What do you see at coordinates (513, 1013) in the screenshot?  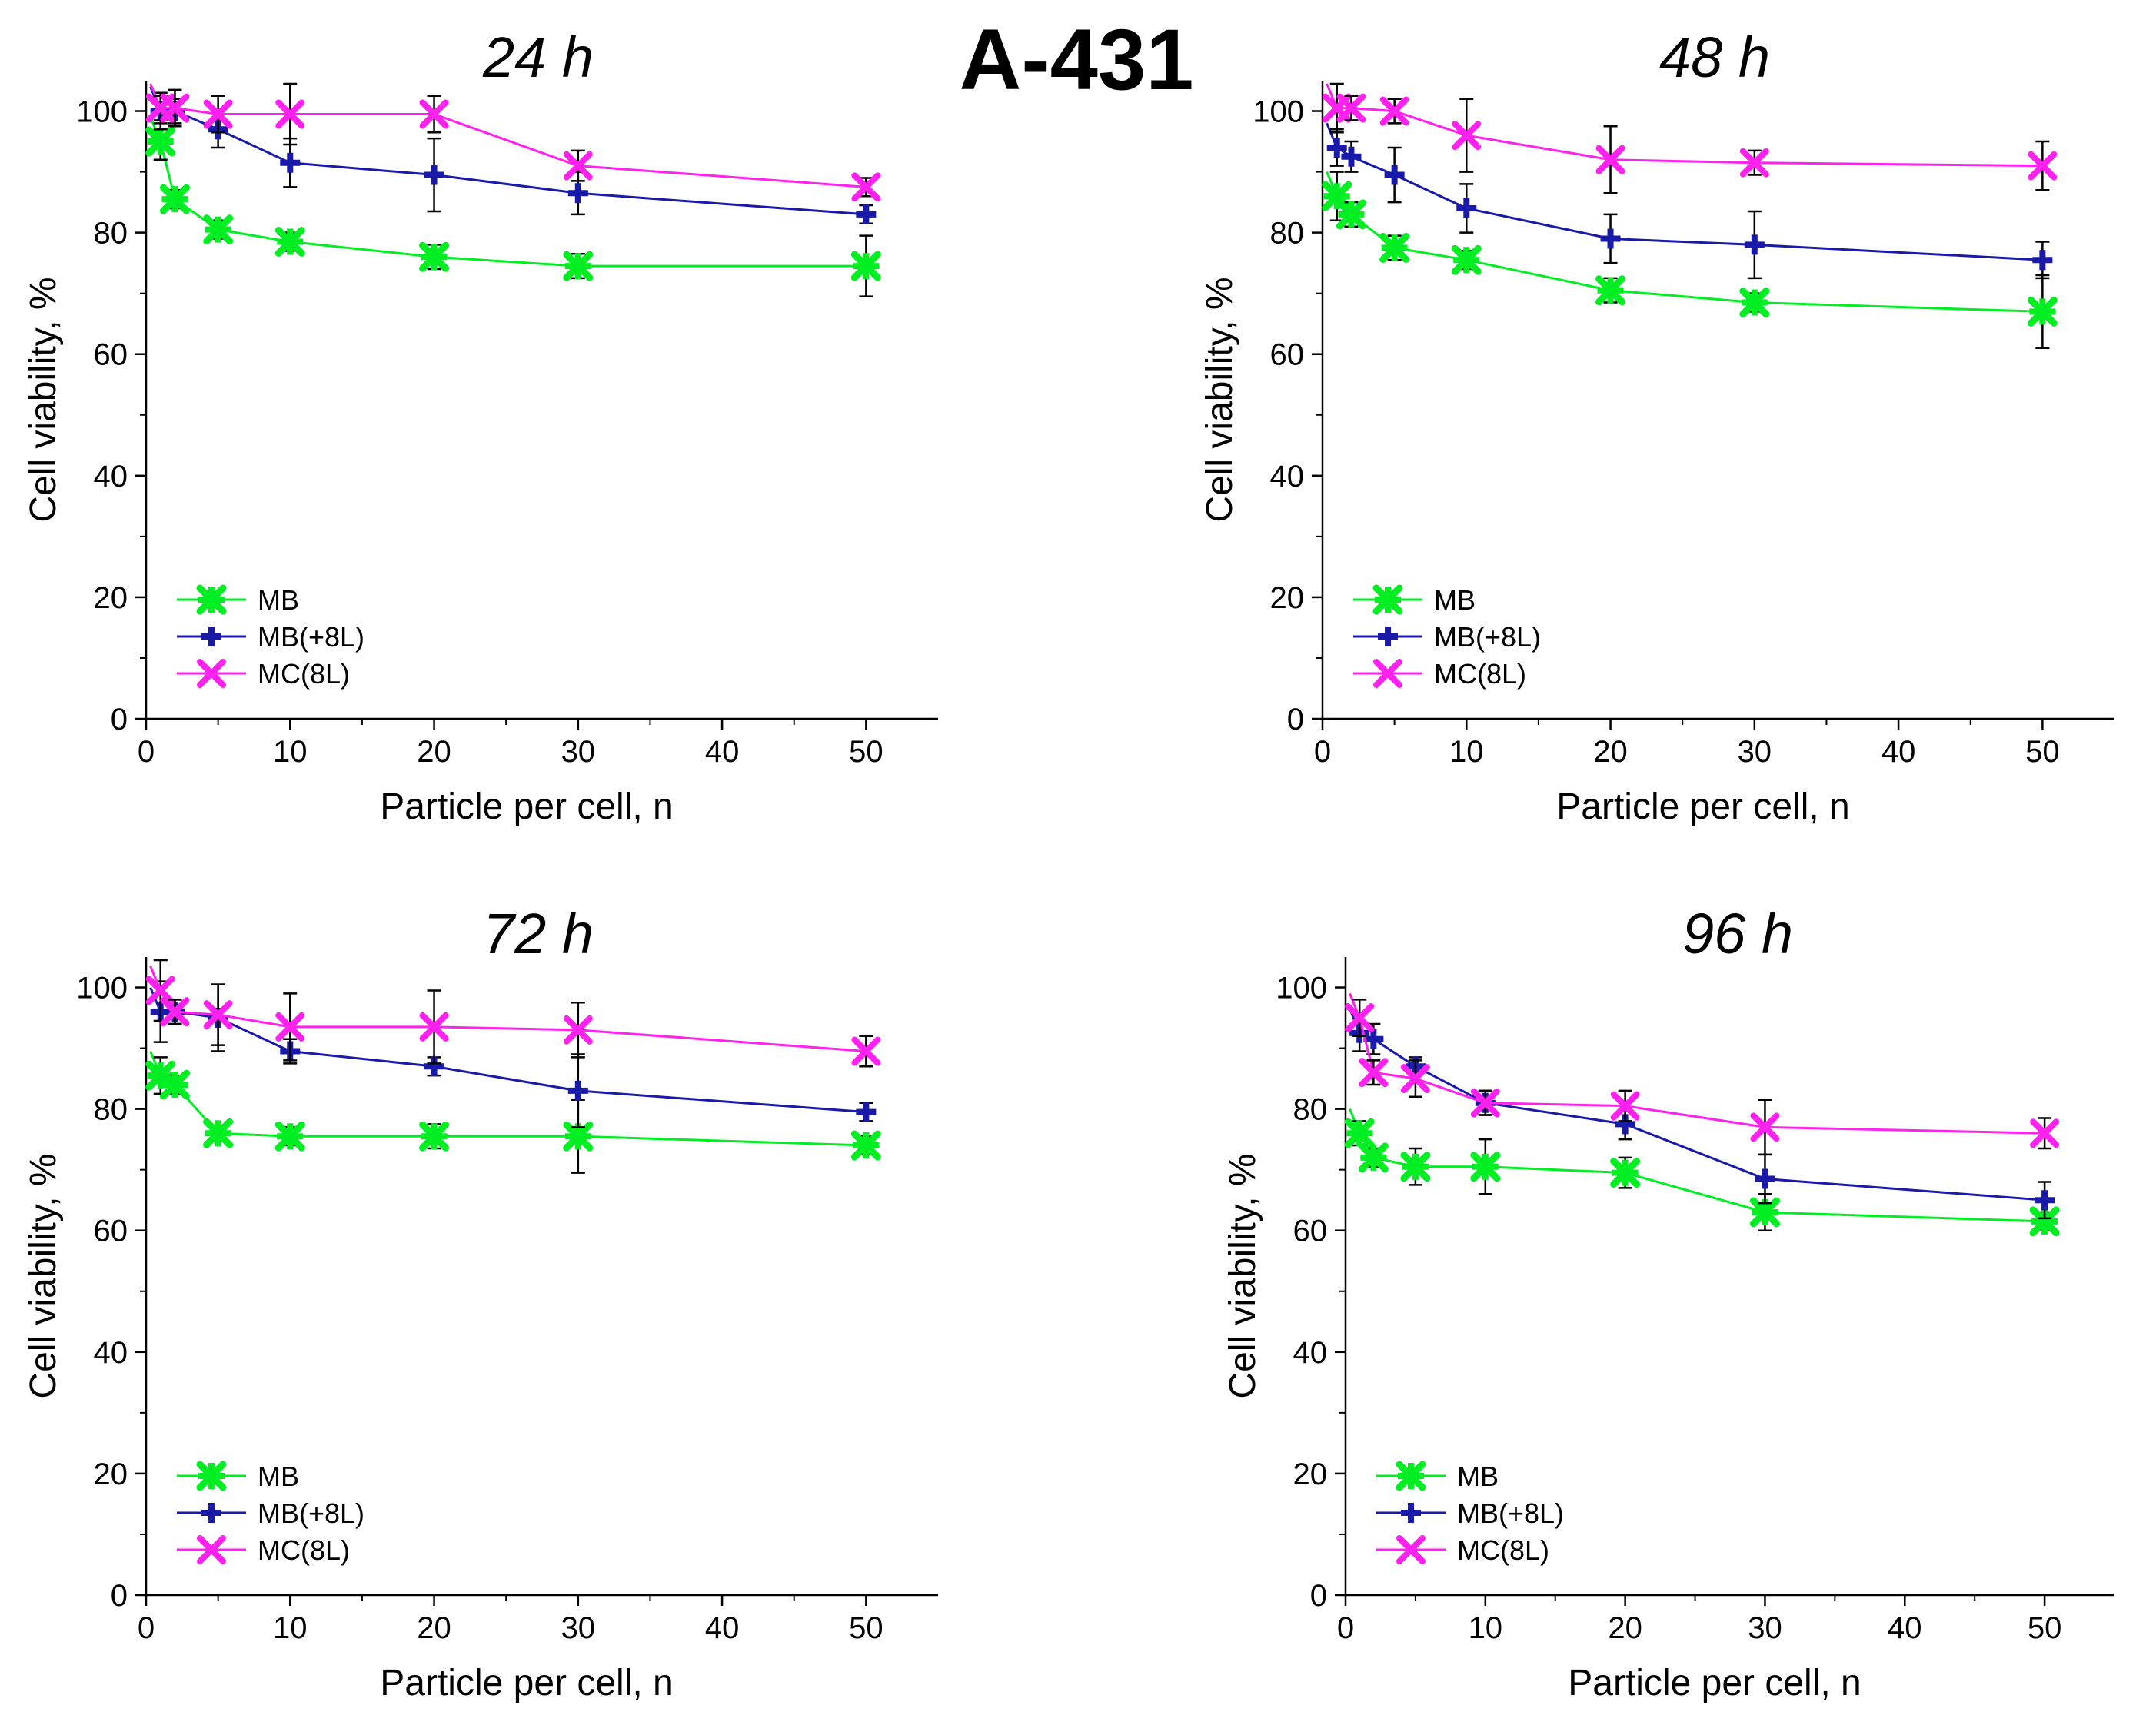 I see `series-mc-8l-` at bounding box center [513, 1013].